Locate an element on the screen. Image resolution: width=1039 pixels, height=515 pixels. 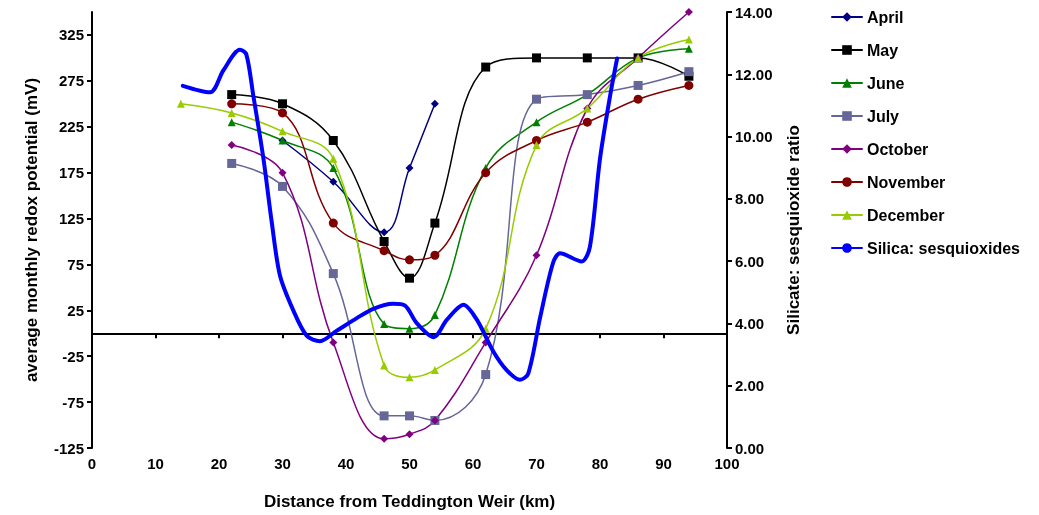
x-tick-label: 80 is located at coordinates (600, 463).